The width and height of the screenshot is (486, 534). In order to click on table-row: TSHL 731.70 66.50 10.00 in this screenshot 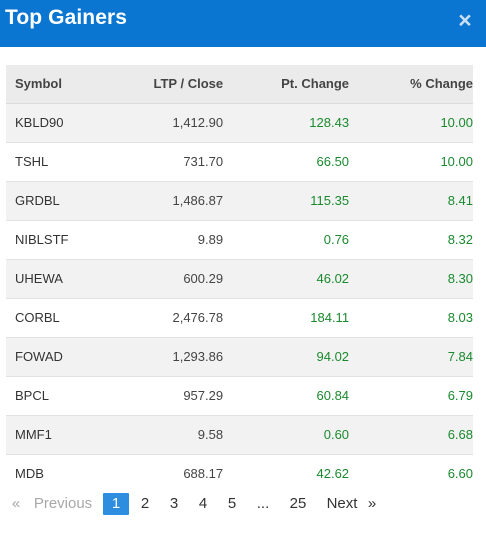, I will do `click(239, 162)`.